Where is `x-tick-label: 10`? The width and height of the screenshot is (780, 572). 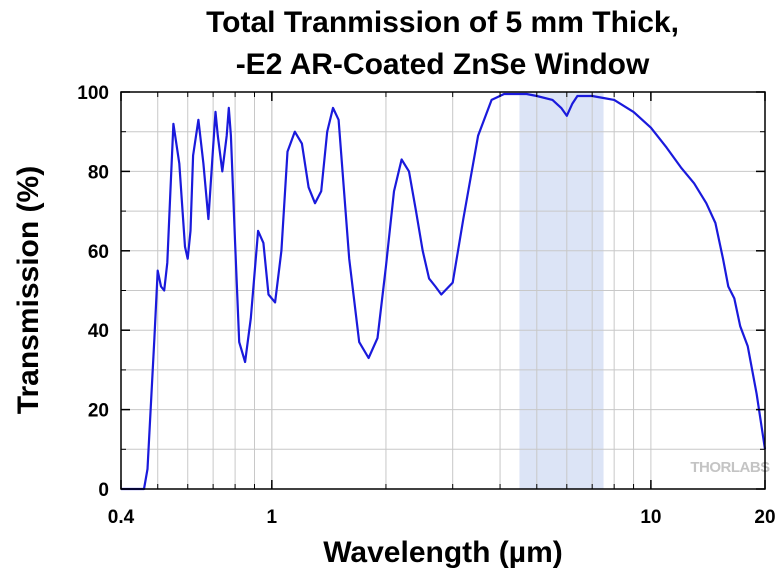
x-tick-label: 10 is located at coordinates (650, 517).